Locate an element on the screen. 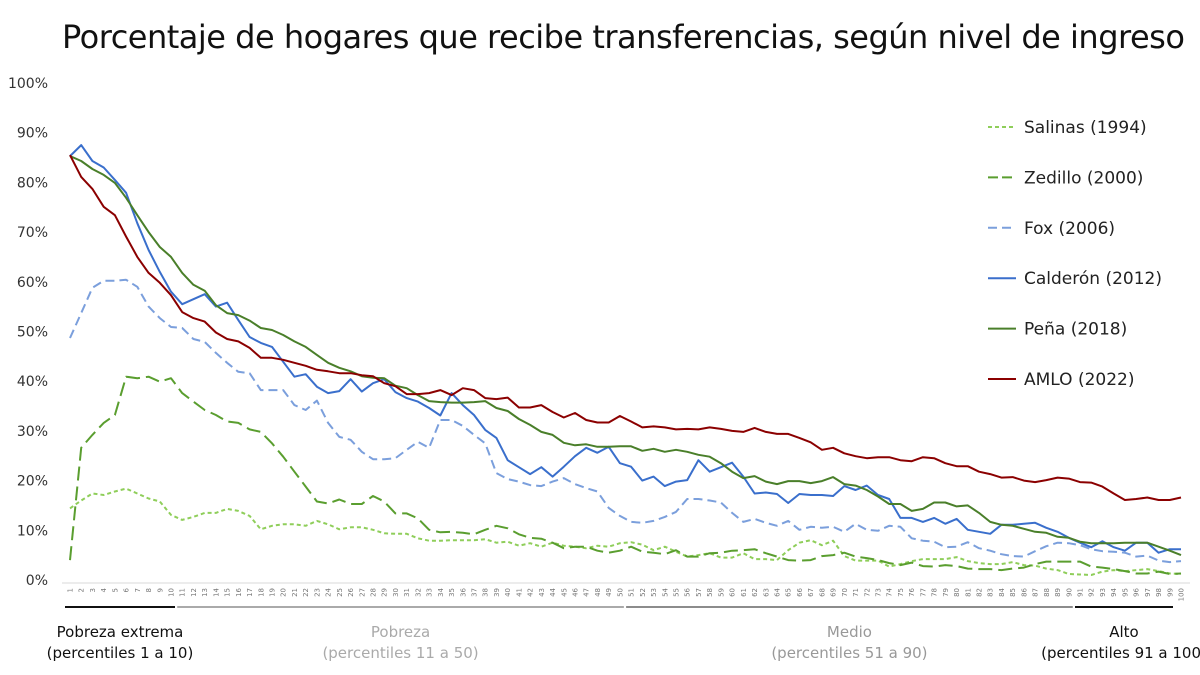  x-tick-label: 72 is located at coordinates (867, 592).